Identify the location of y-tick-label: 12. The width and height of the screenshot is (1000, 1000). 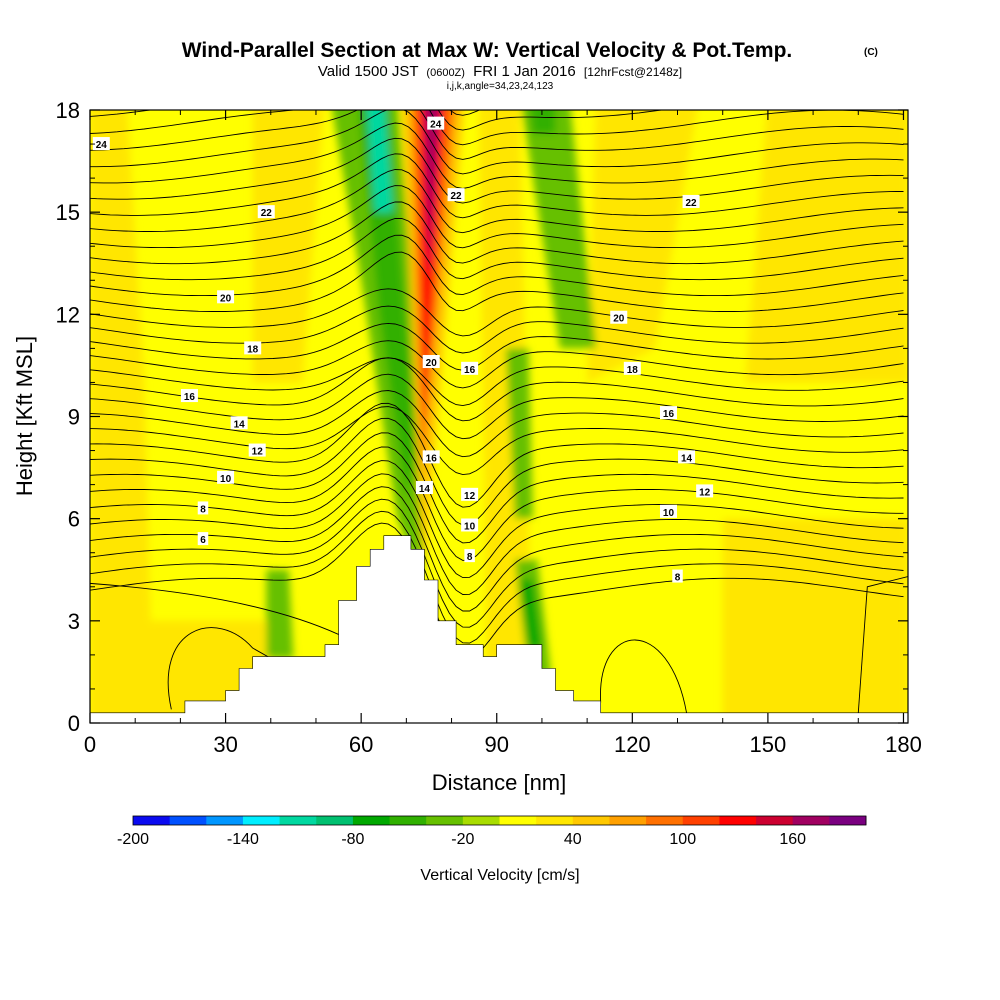
(68, 314).